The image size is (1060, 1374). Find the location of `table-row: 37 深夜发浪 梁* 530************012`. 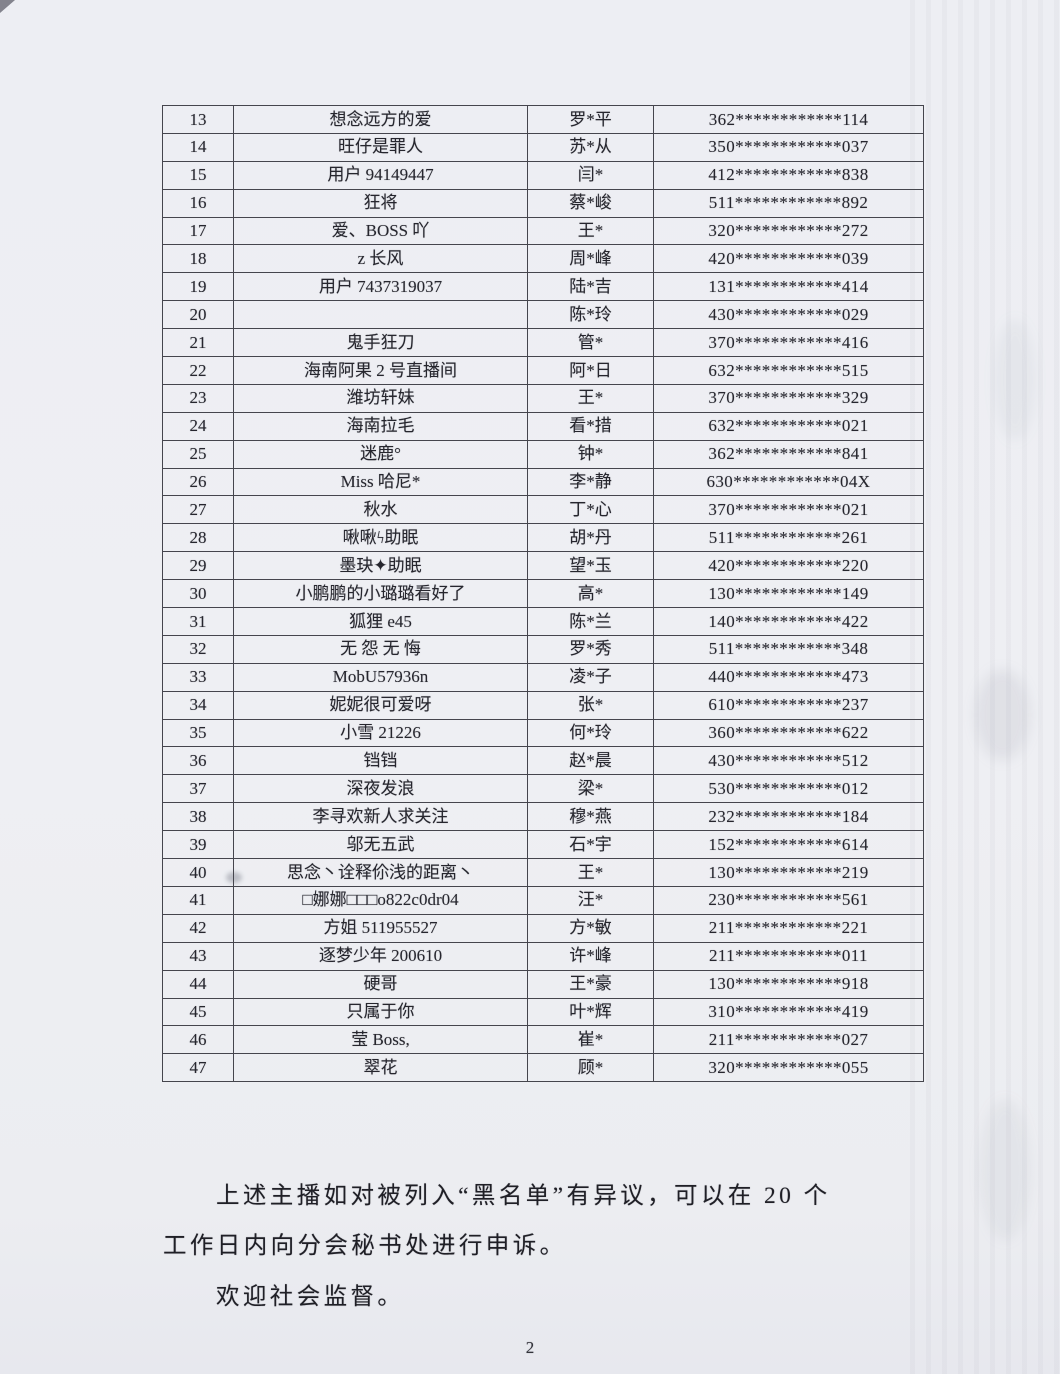

table-row: 37 深夜发浪 梁* 530************012 is located at coordinates (543, 789).